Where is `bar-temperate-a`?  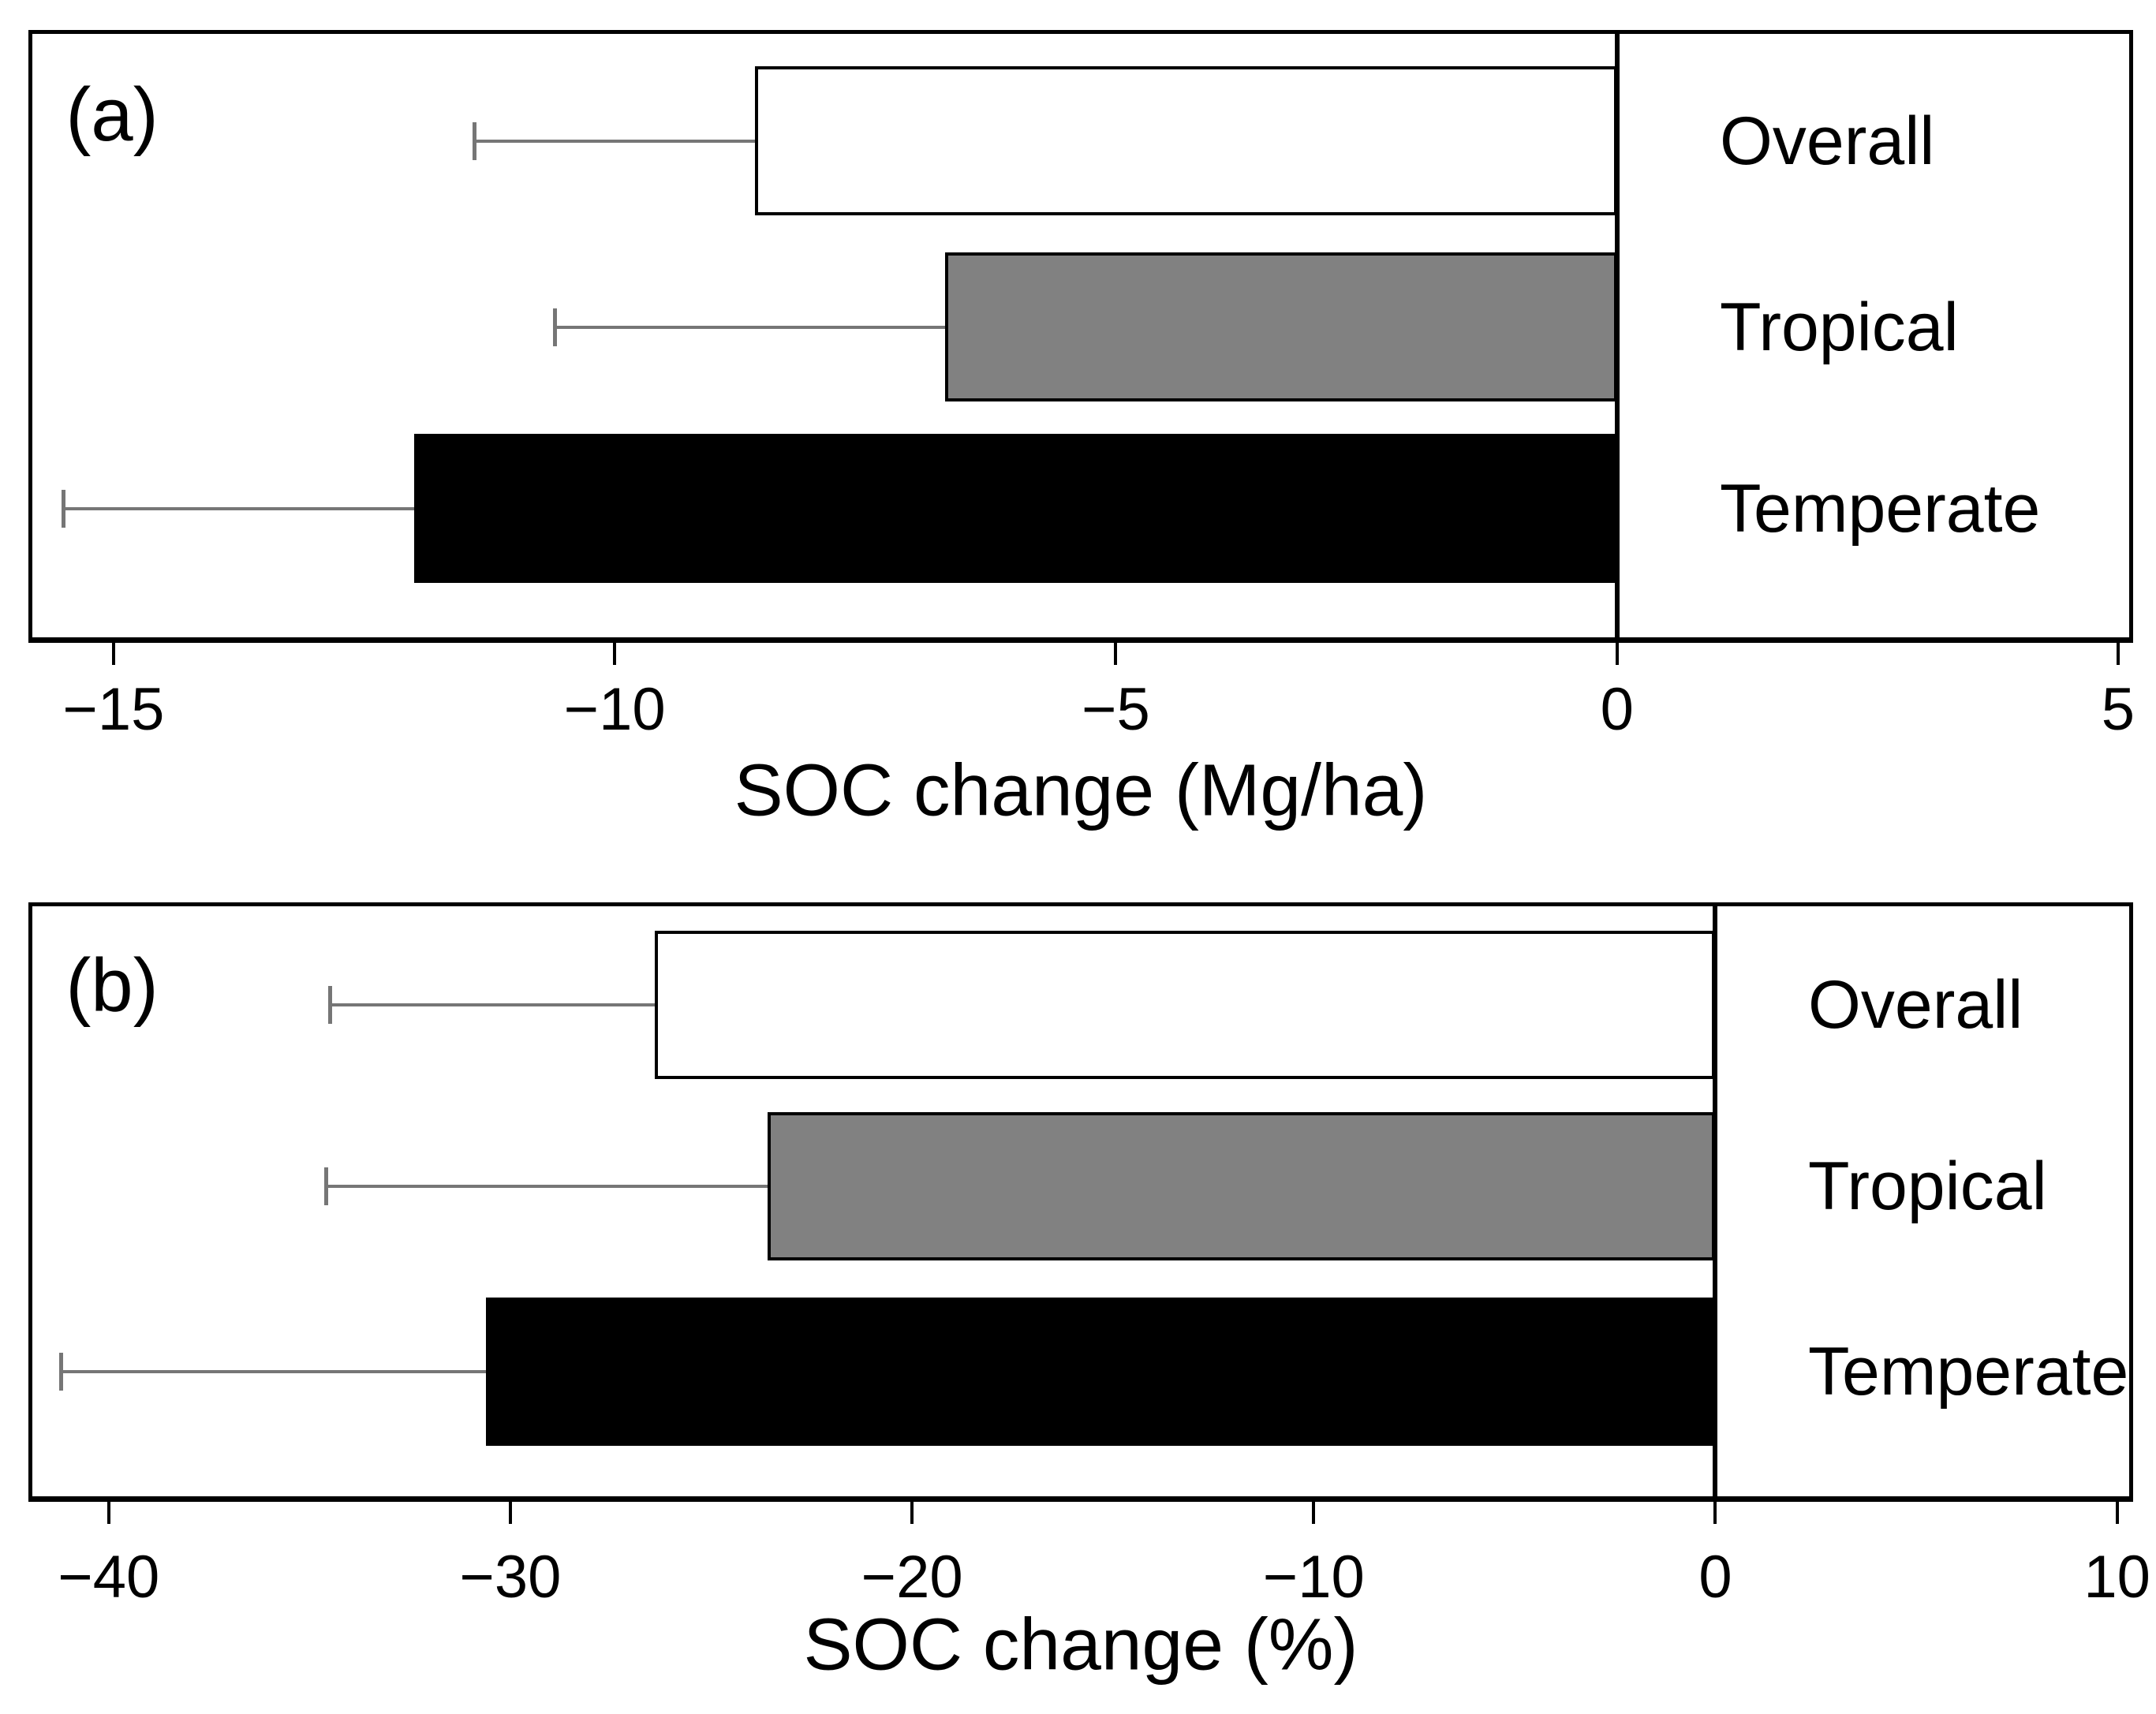 bar-temperate-a is located at coordinates (1016, 508).